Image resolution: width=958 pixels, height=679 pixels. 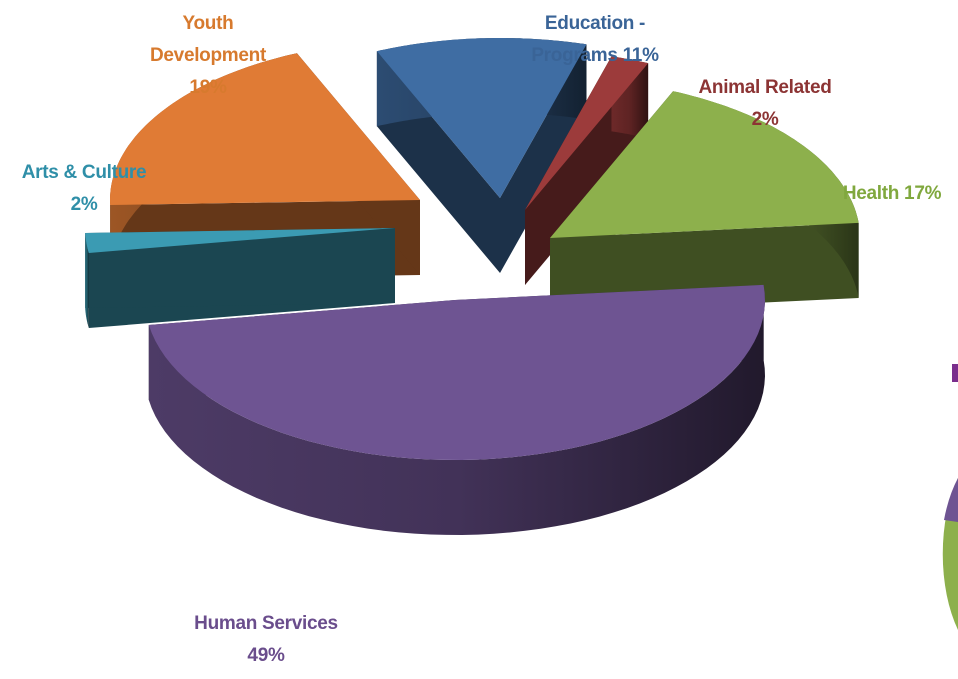 I want to click on side-partial-circle-rim, so click(x=951, y=500).